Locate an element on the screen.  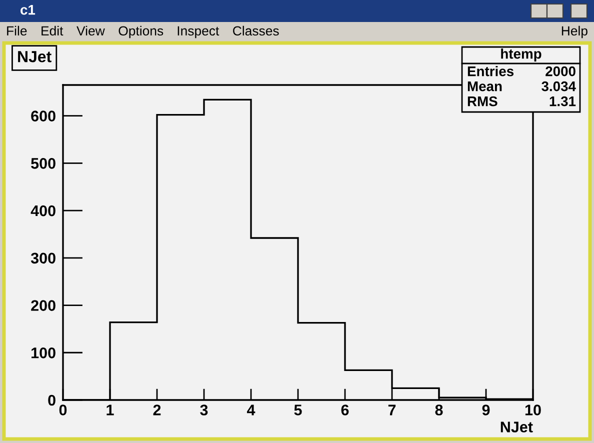
x-tick-label: 8 is located at coordinates (439, 410).